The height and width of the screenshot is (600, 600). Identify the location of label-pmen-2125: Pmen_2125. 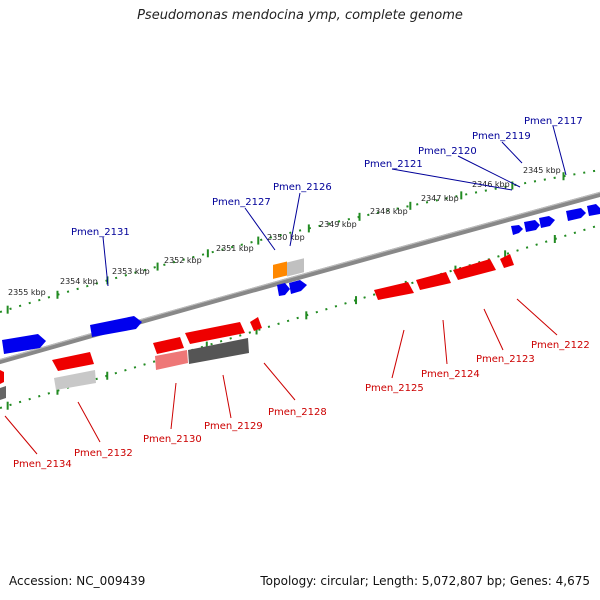
(394, 388).